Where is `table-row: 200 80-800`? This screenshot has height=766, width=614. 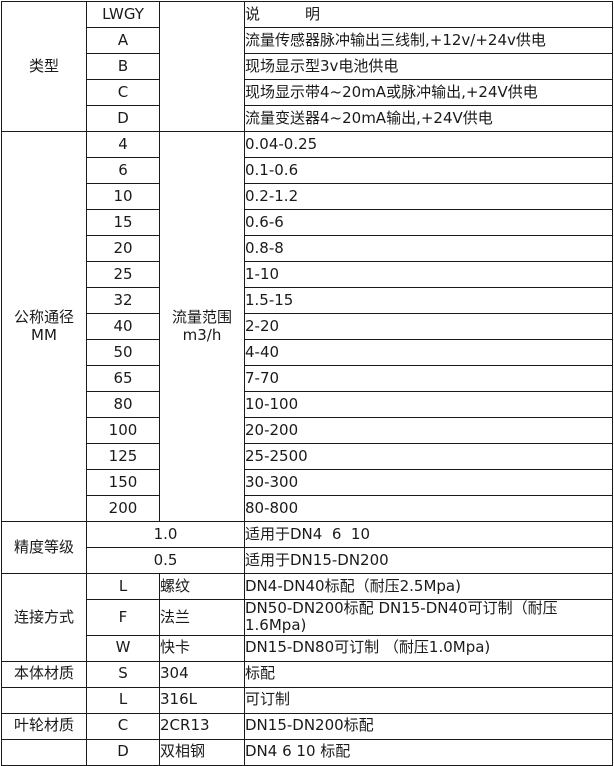 table-row: 200 80-800 is located at coordinates (307, 508).